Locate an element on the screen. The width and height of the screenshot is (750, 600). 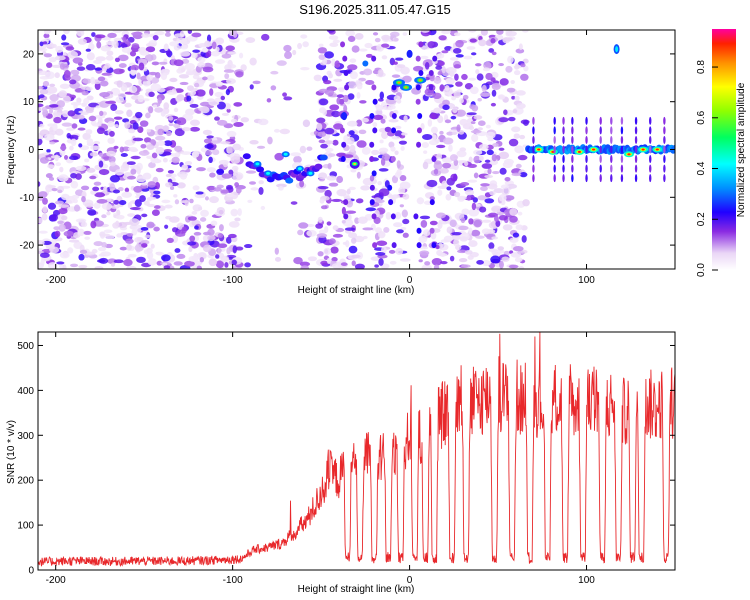
colorbar-tick-label: 0.8 is located at coordinates (701, 67).